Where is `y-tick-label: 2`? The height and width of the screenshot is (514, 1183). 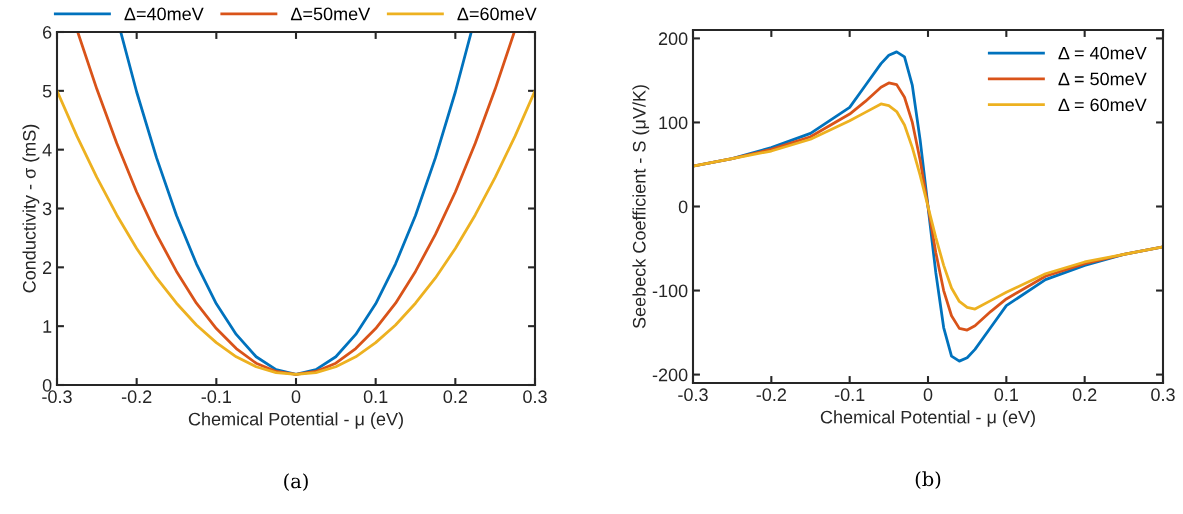
y-tick-label: 2 is located at coordinates (47, 267).